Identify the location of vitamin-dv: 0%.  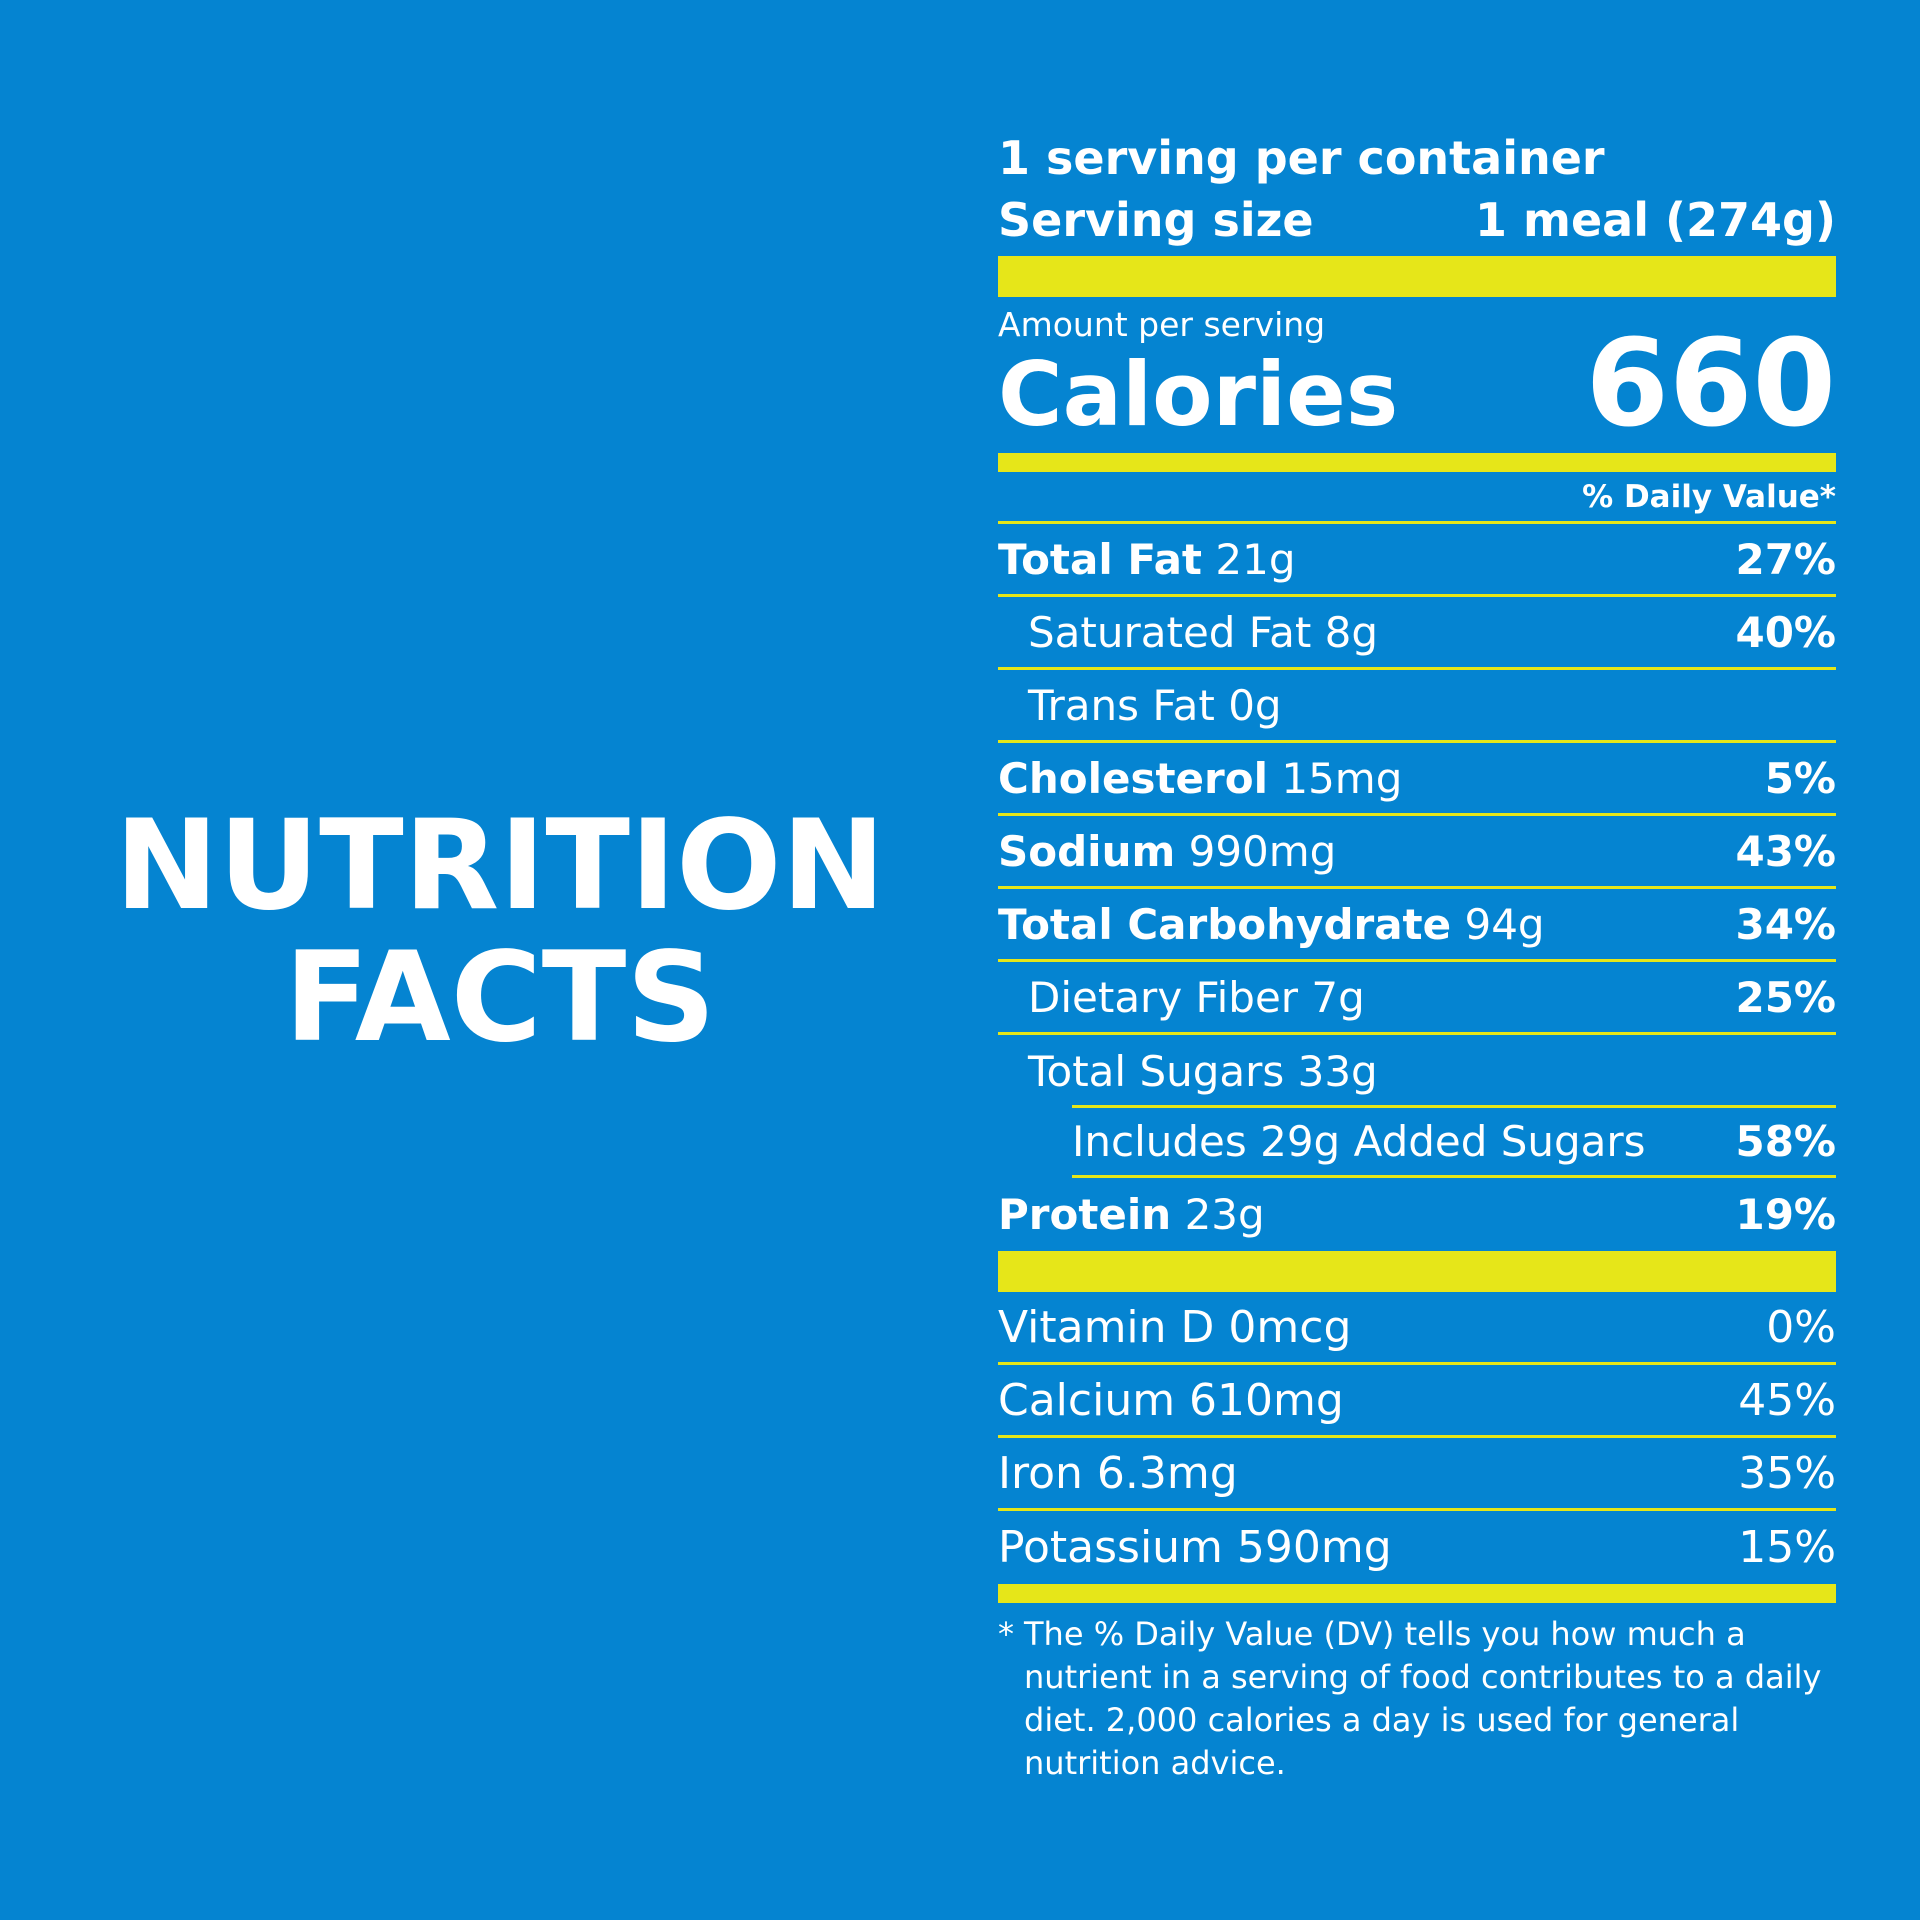
(1801, 1327).